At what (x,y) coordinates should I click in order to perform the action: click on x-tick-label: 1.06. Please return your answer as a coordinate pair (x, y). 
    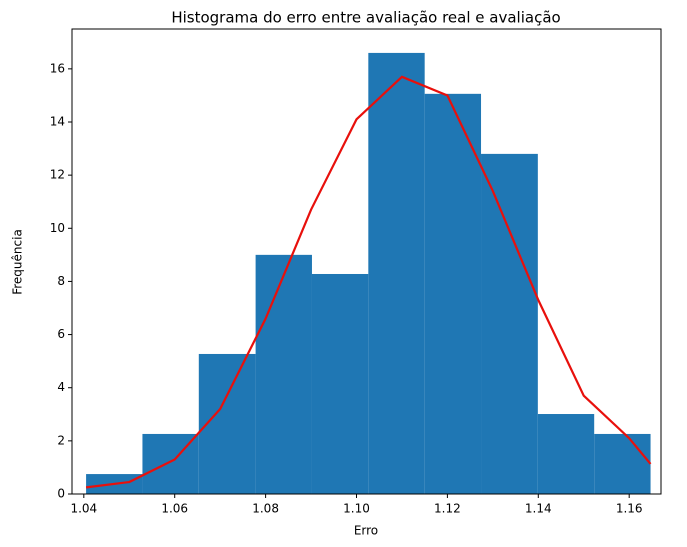
    Looking at the image, I should click on (174, 509).